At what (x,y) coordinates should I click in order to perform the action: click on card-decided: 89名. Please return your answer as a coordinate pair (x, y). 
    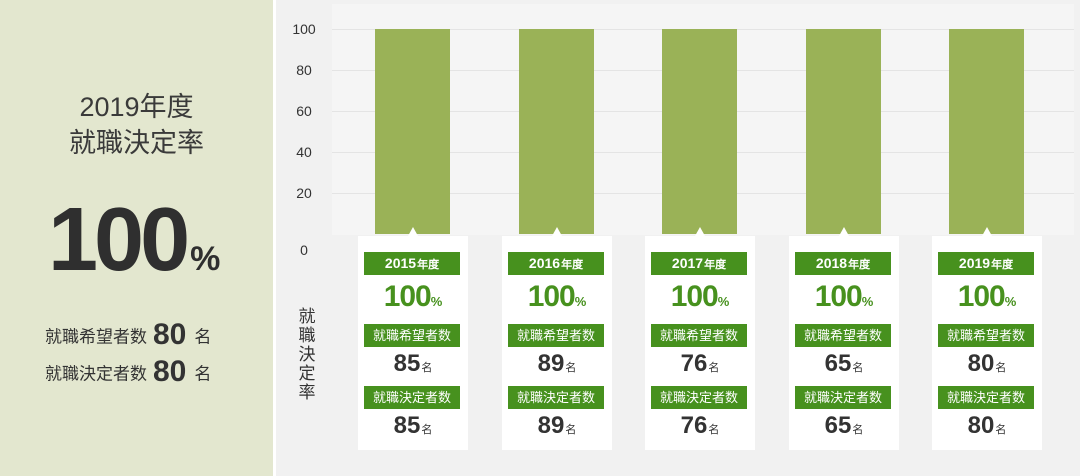
    Looking at the image, I should click on (557, 426).